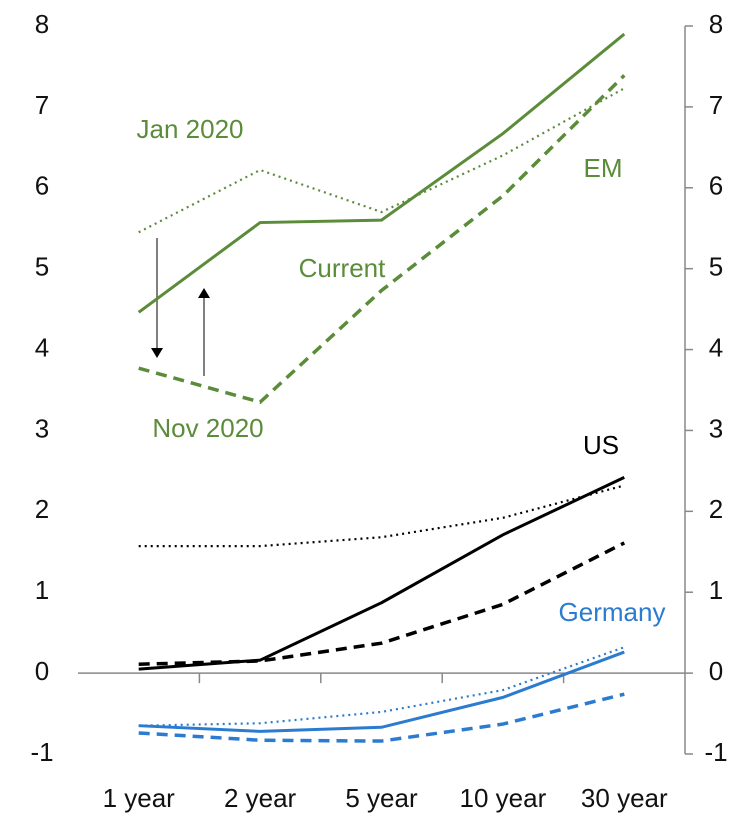 Image resolution: width=744 pixels, height=822 pixels. Describe the element at coordinates (715, 752) in the screenshot. I see `y2-tick-label: -1` at that location.